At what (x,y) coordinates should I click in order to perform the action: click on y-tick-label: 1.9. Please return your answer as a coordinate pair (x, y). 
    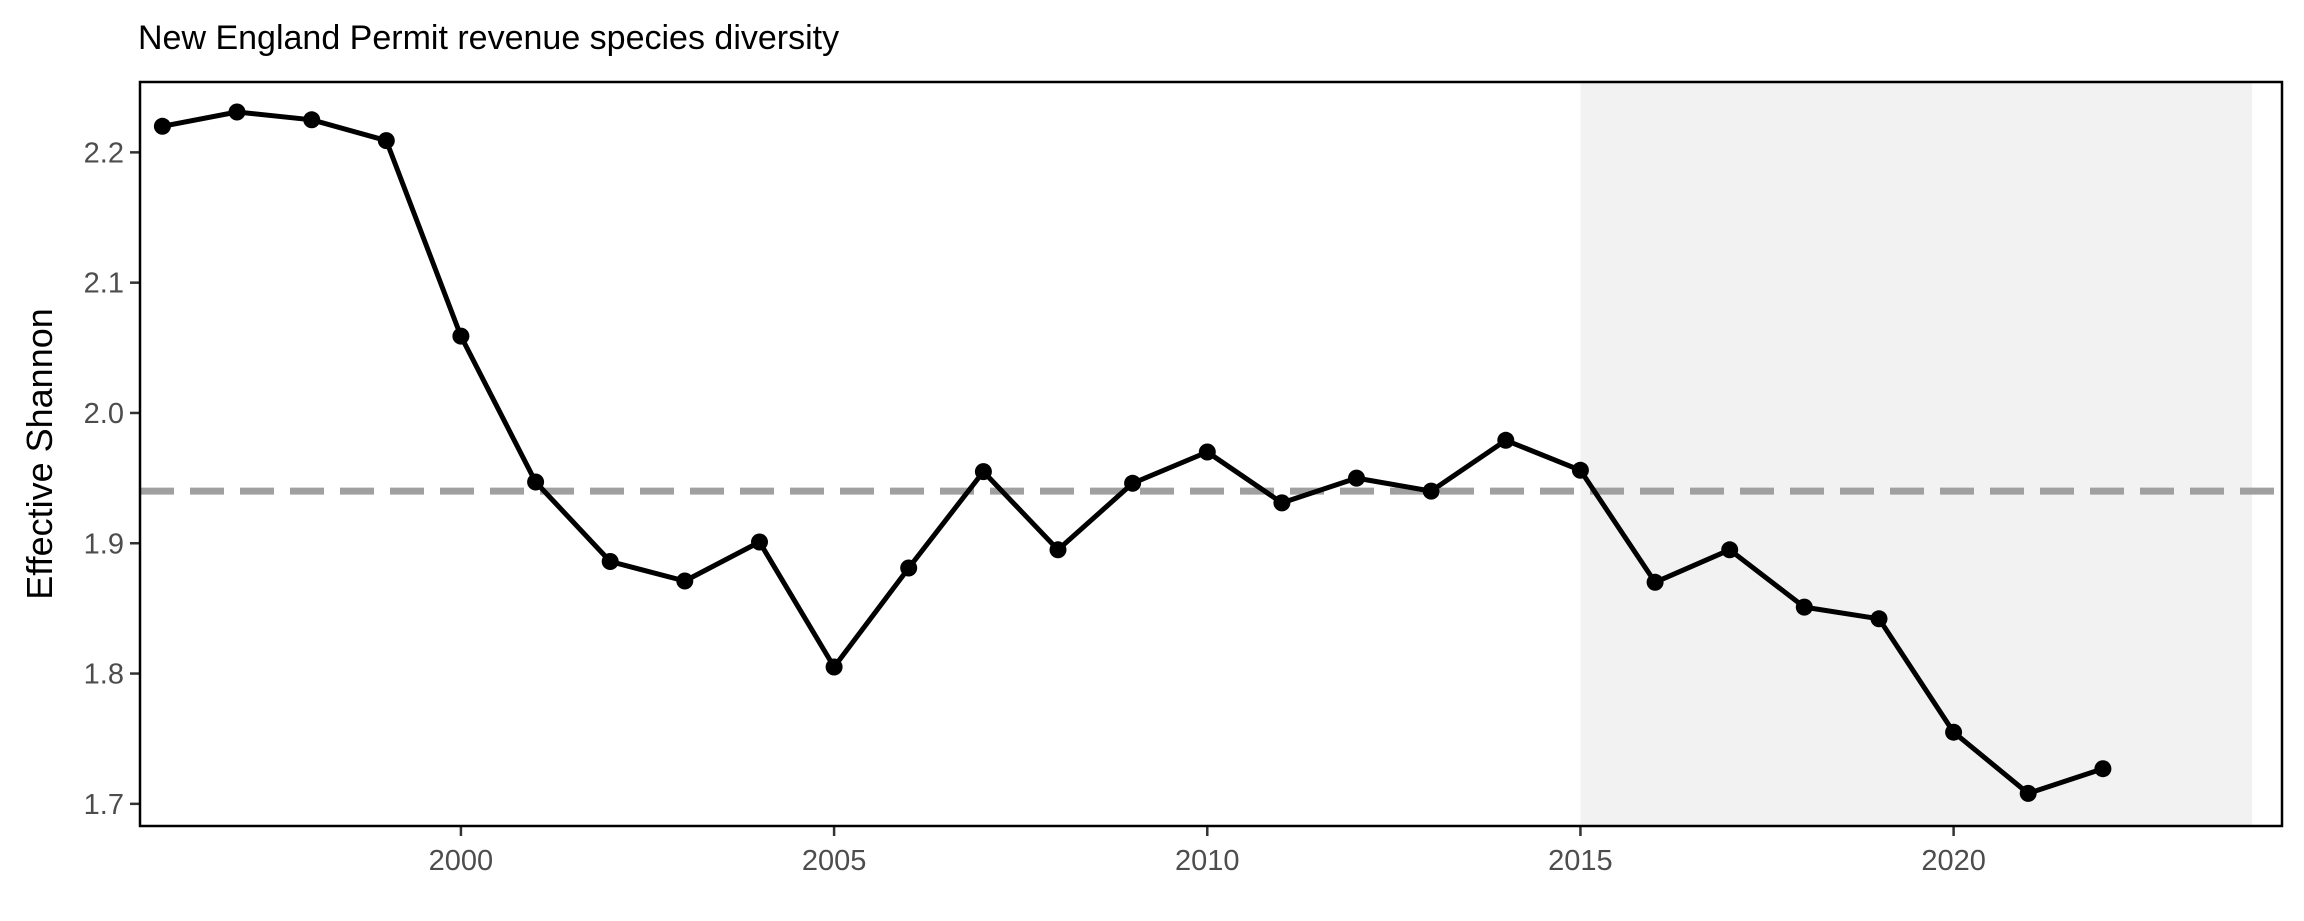
    Looking at the image, I should click on (104, 544).